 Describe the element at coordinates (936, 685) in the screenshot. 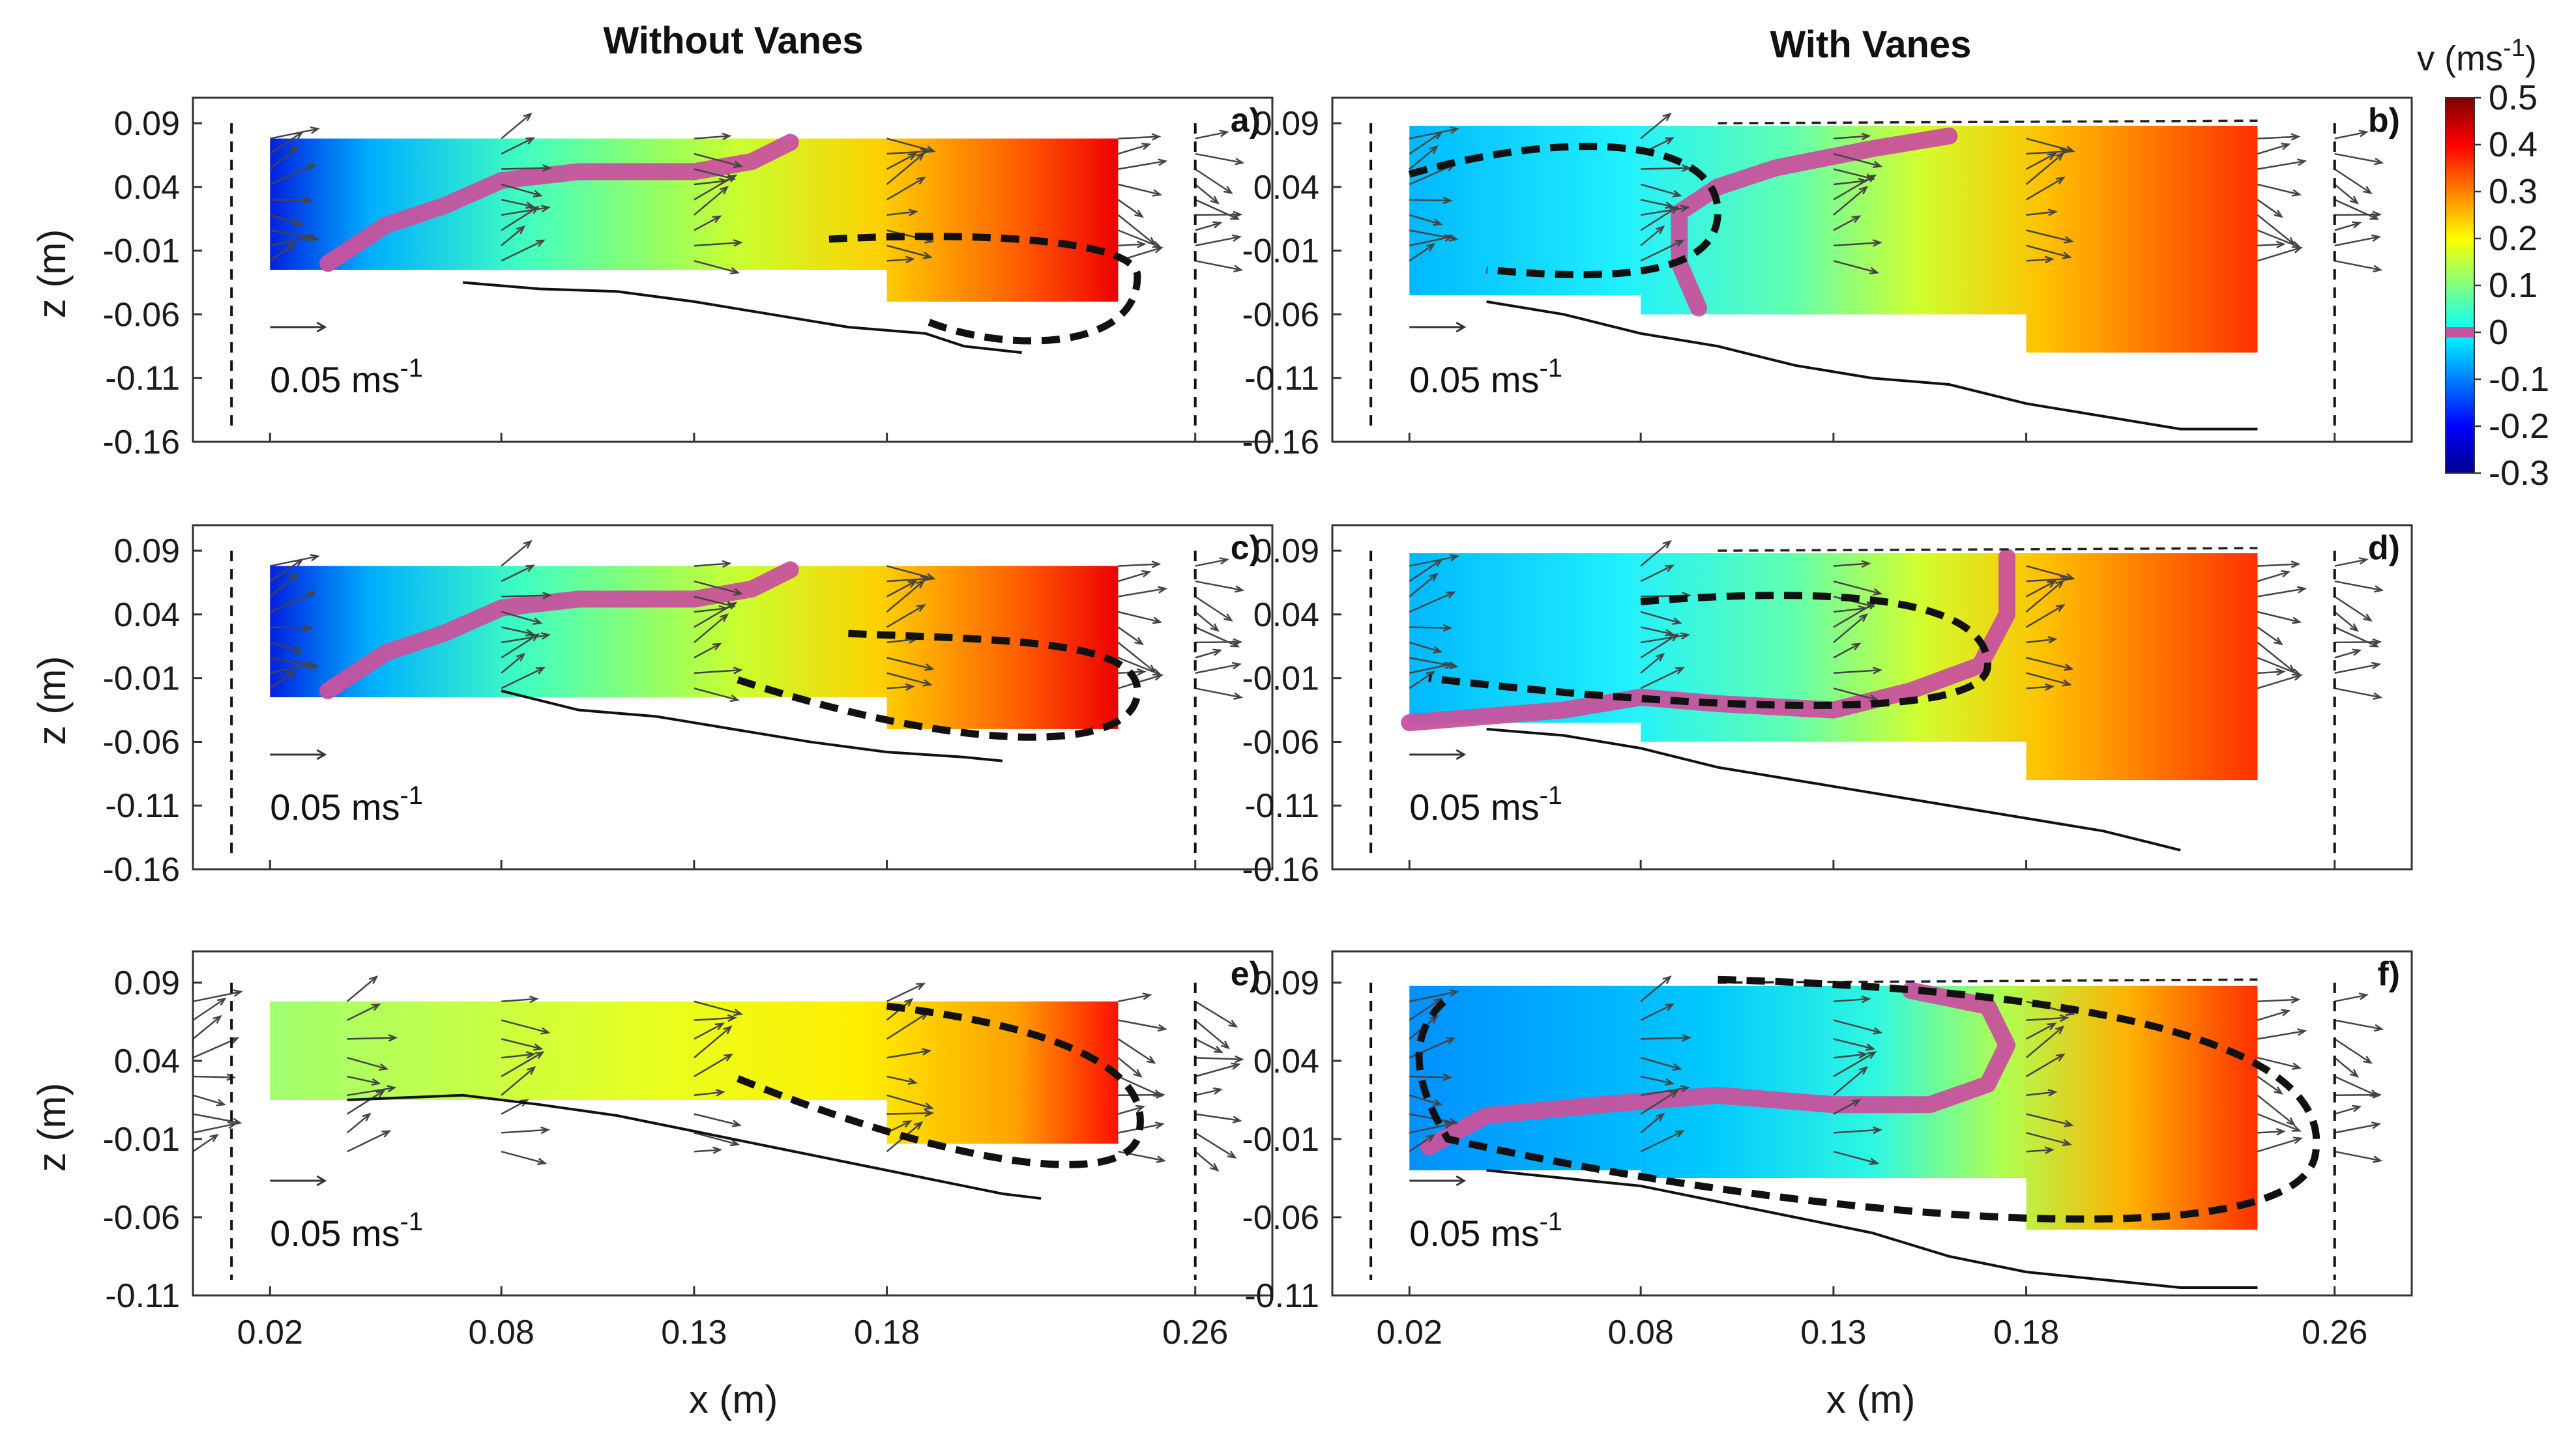

I see `circulation-path` at that location.